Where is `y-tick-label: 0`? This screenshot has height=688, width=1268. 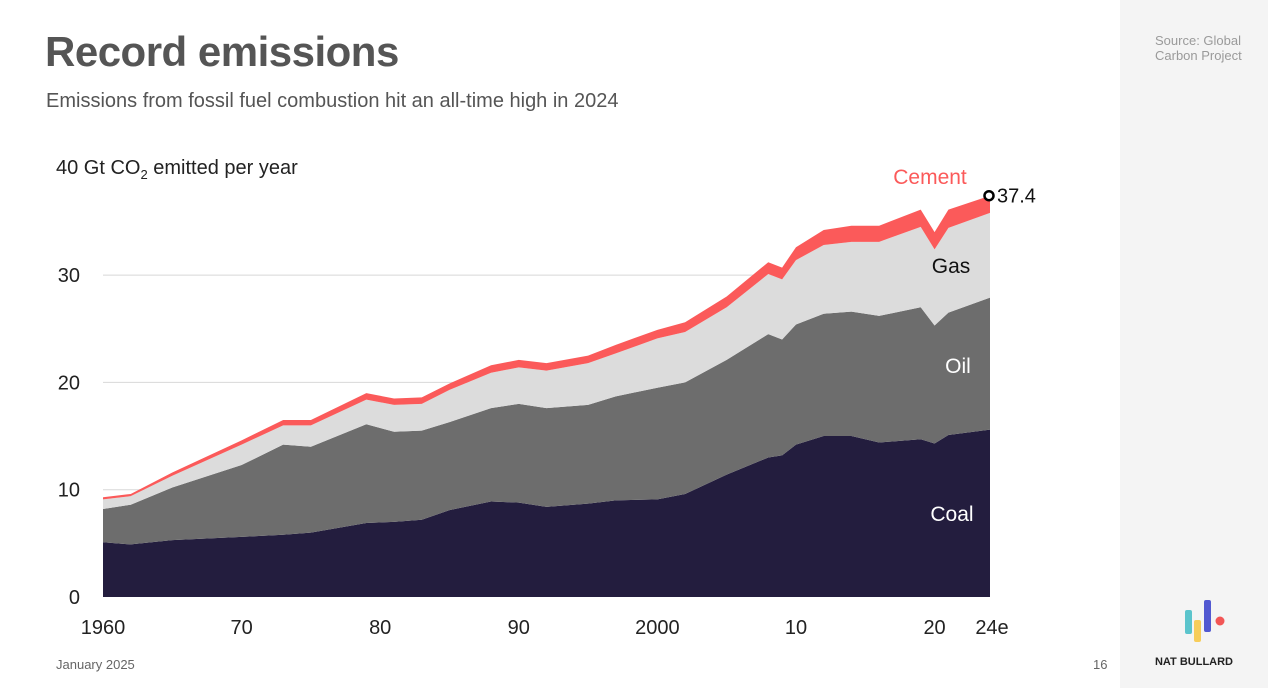
y-tick-label: 0 is located at coordinates (74, 598).